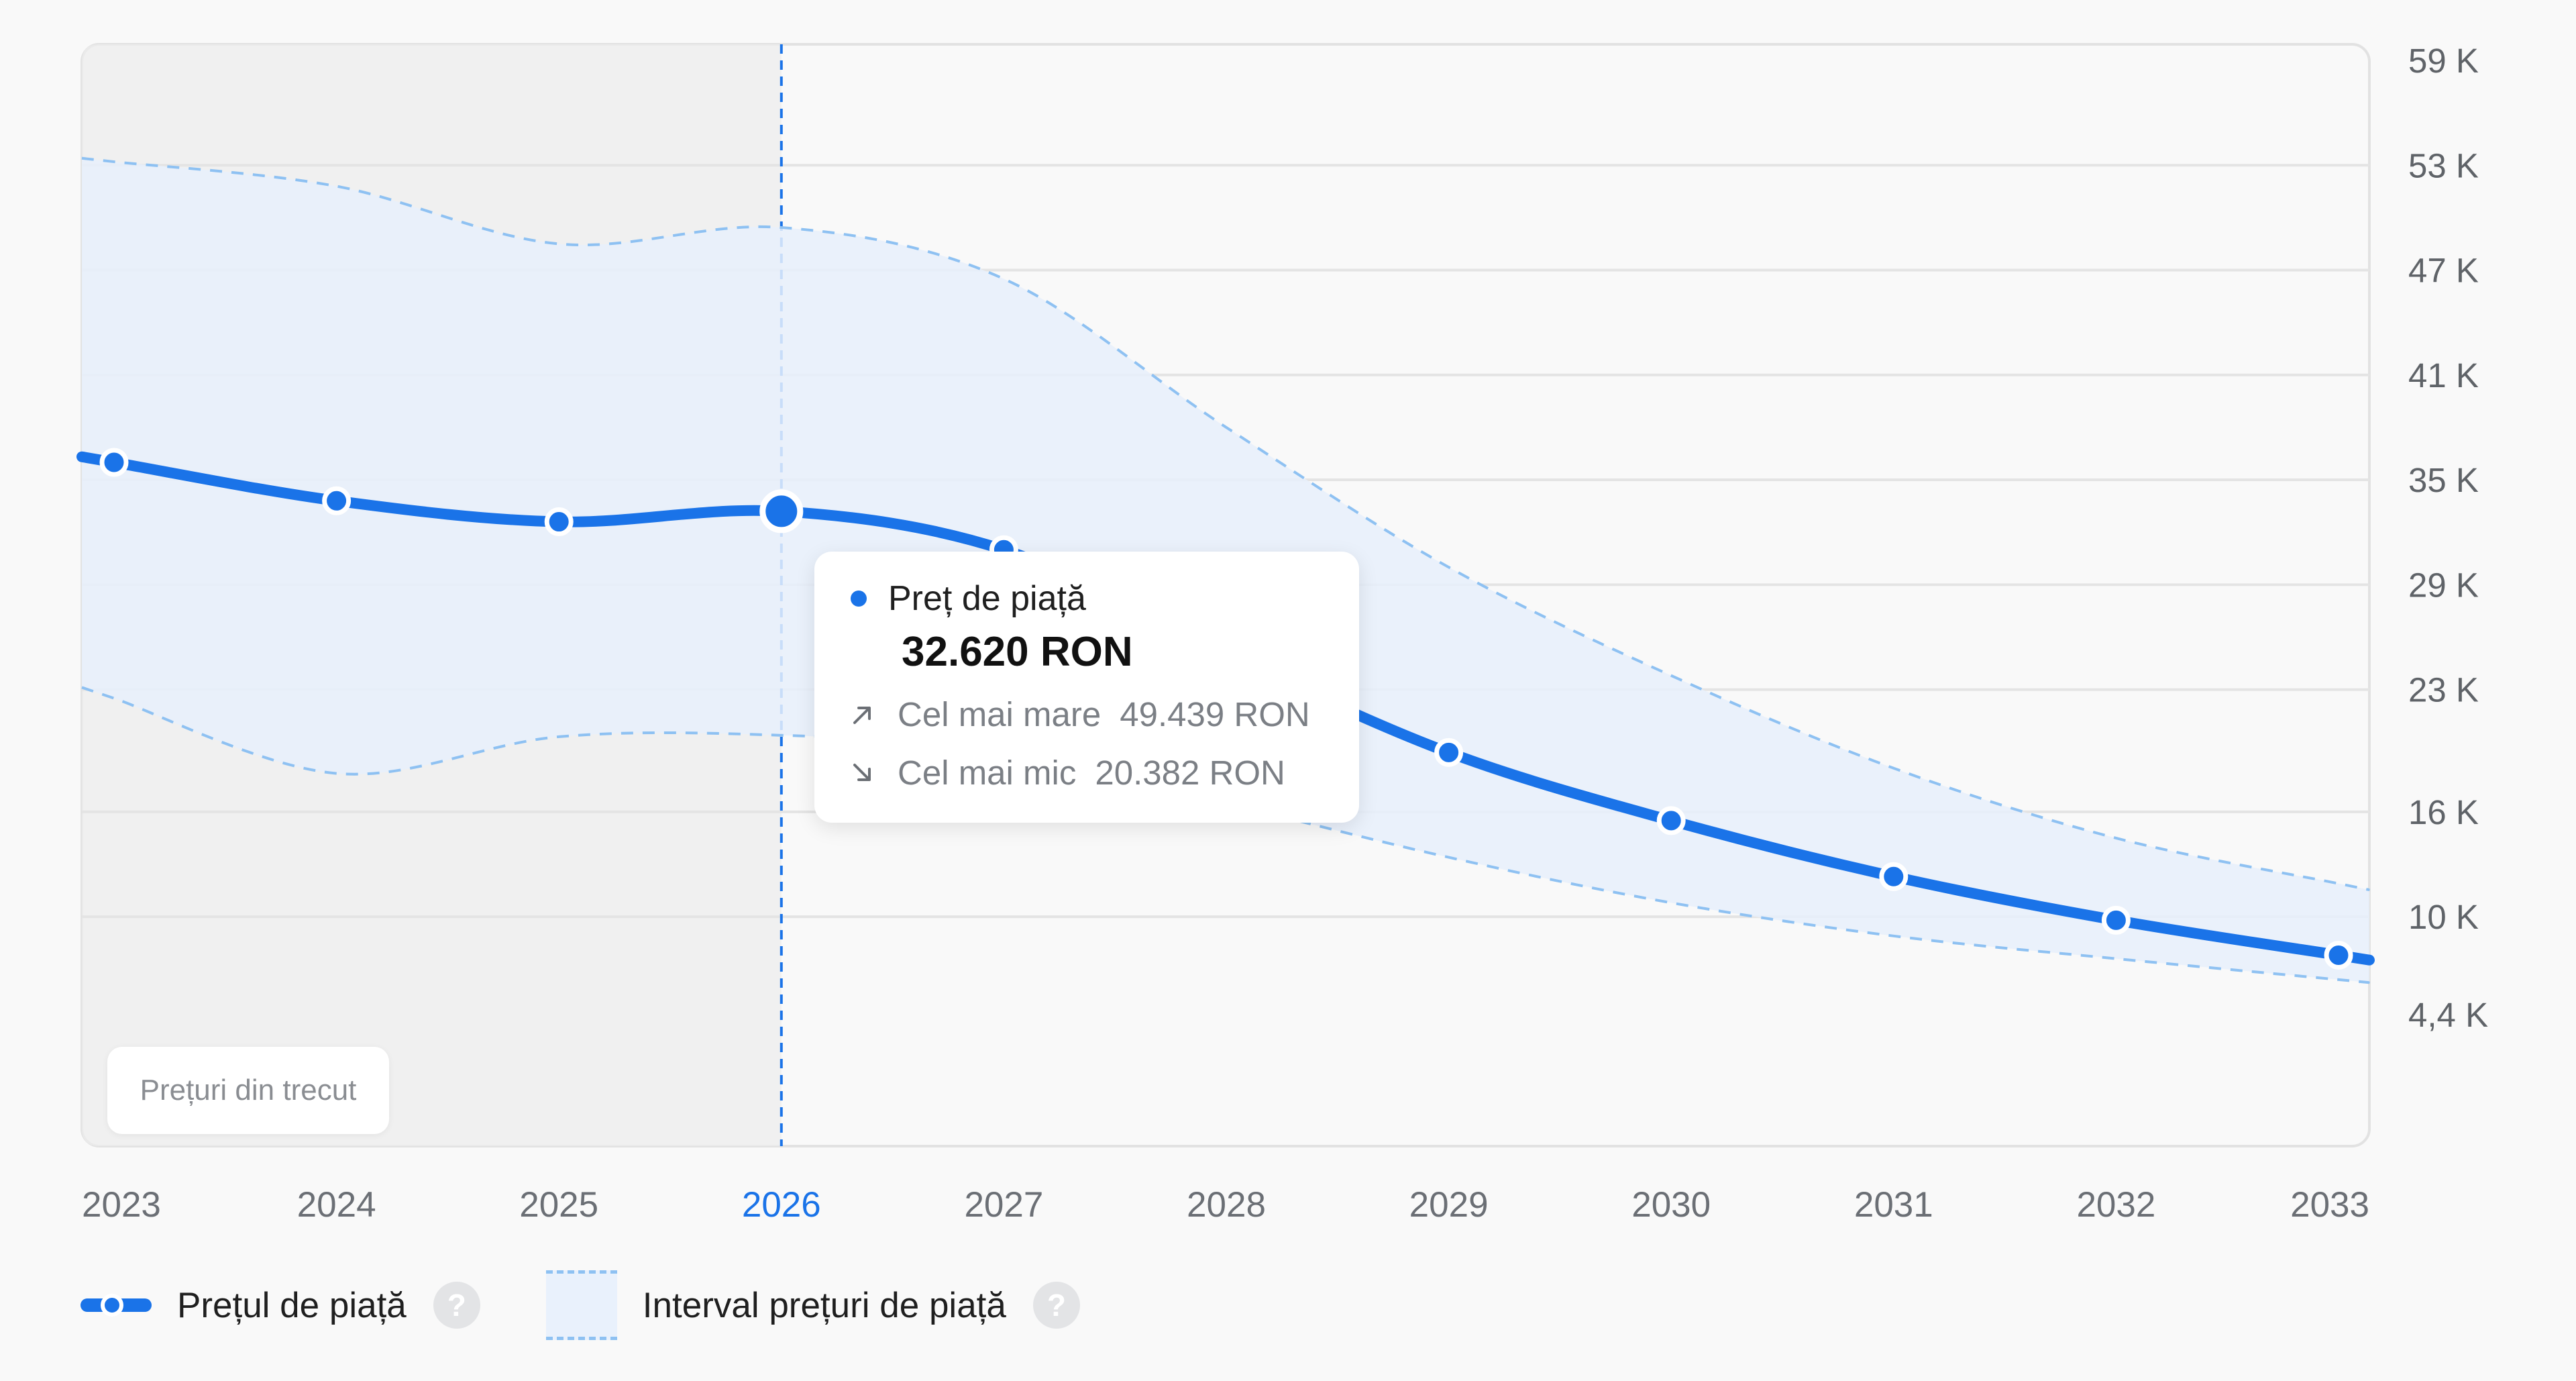 The width and height of the screenshot is (2576, 1381). What do you see at coordinates (1000, 714) in the screenshot?
I see `tooltip-high-label: Cel mai mare` at bounding box center [1000, 714].